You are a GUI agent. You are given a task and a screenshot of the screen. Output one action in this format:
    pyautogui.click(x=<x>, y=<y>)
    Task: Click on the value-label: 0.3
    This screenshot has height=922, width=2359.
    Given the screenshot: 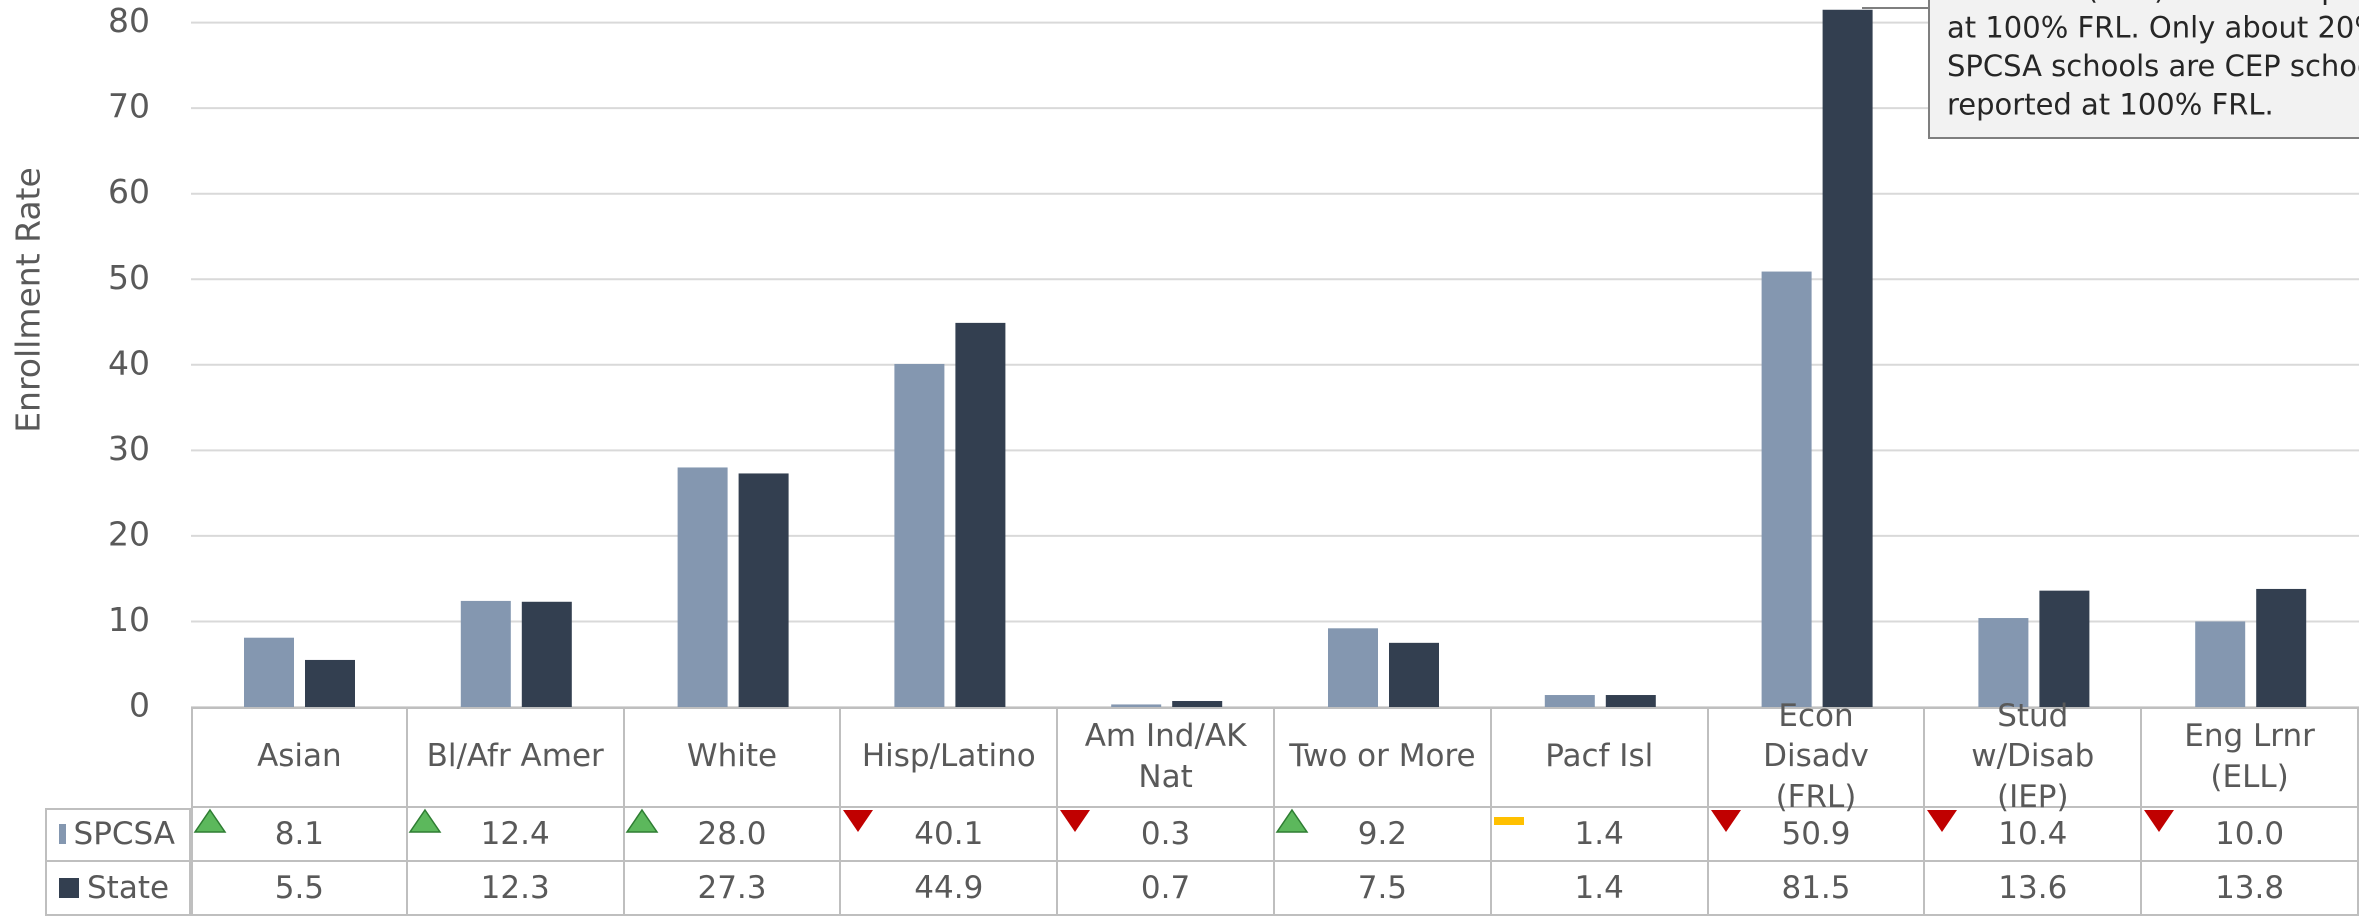 What is the action you would take?
    pyautogui.click(x=1165, y=833)
    